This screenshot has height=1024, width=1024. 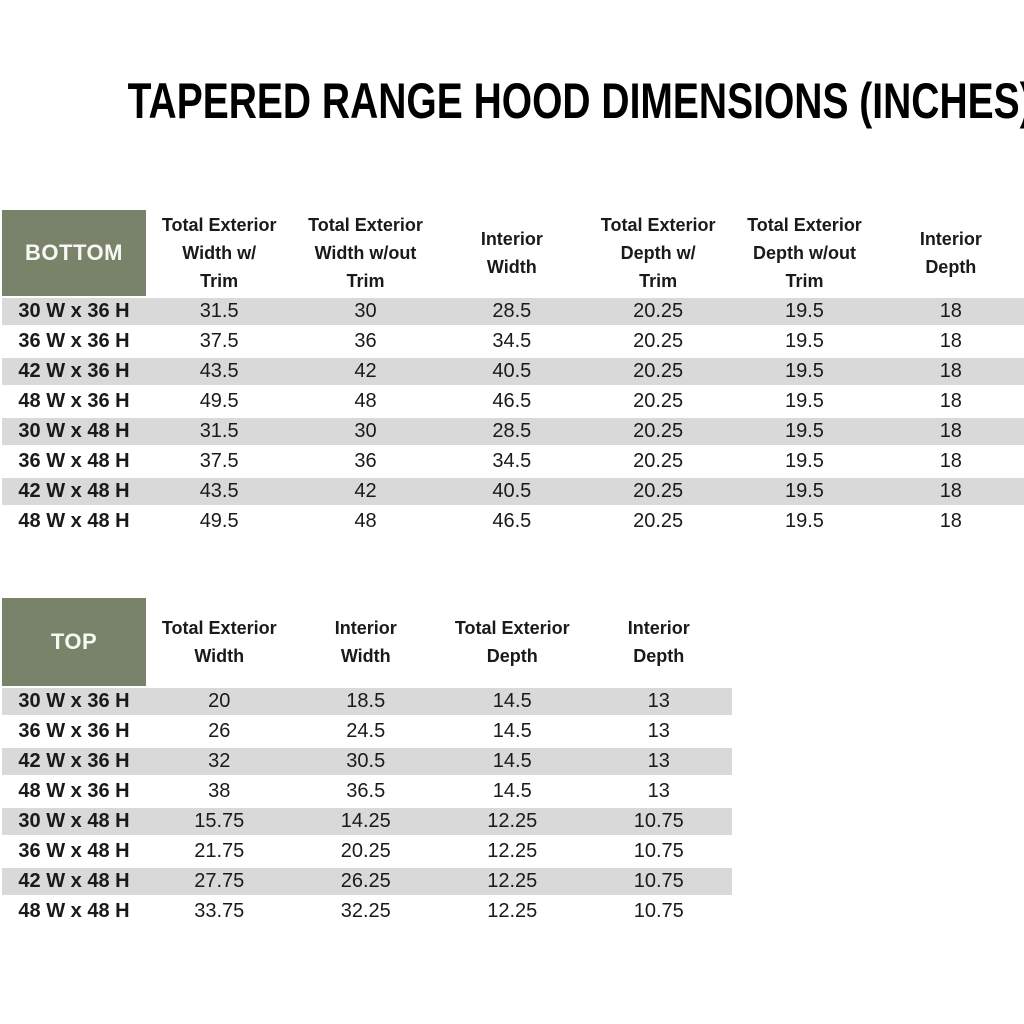 I want to click on column-header-total-exterior-width-without-trim: Total Exterior Width w/out Trim, so click(x=365, y=254).